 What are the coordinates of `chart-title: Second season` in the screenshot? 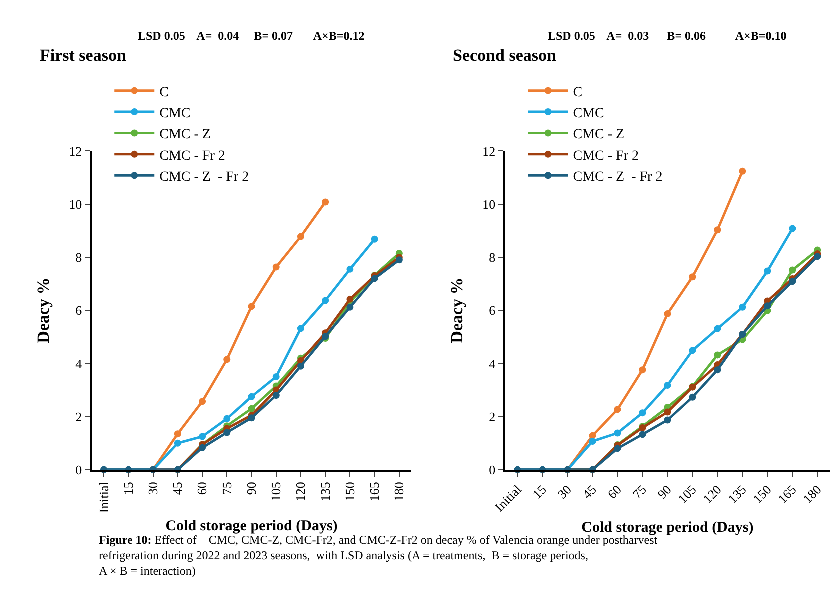 It's located at (505, 55).